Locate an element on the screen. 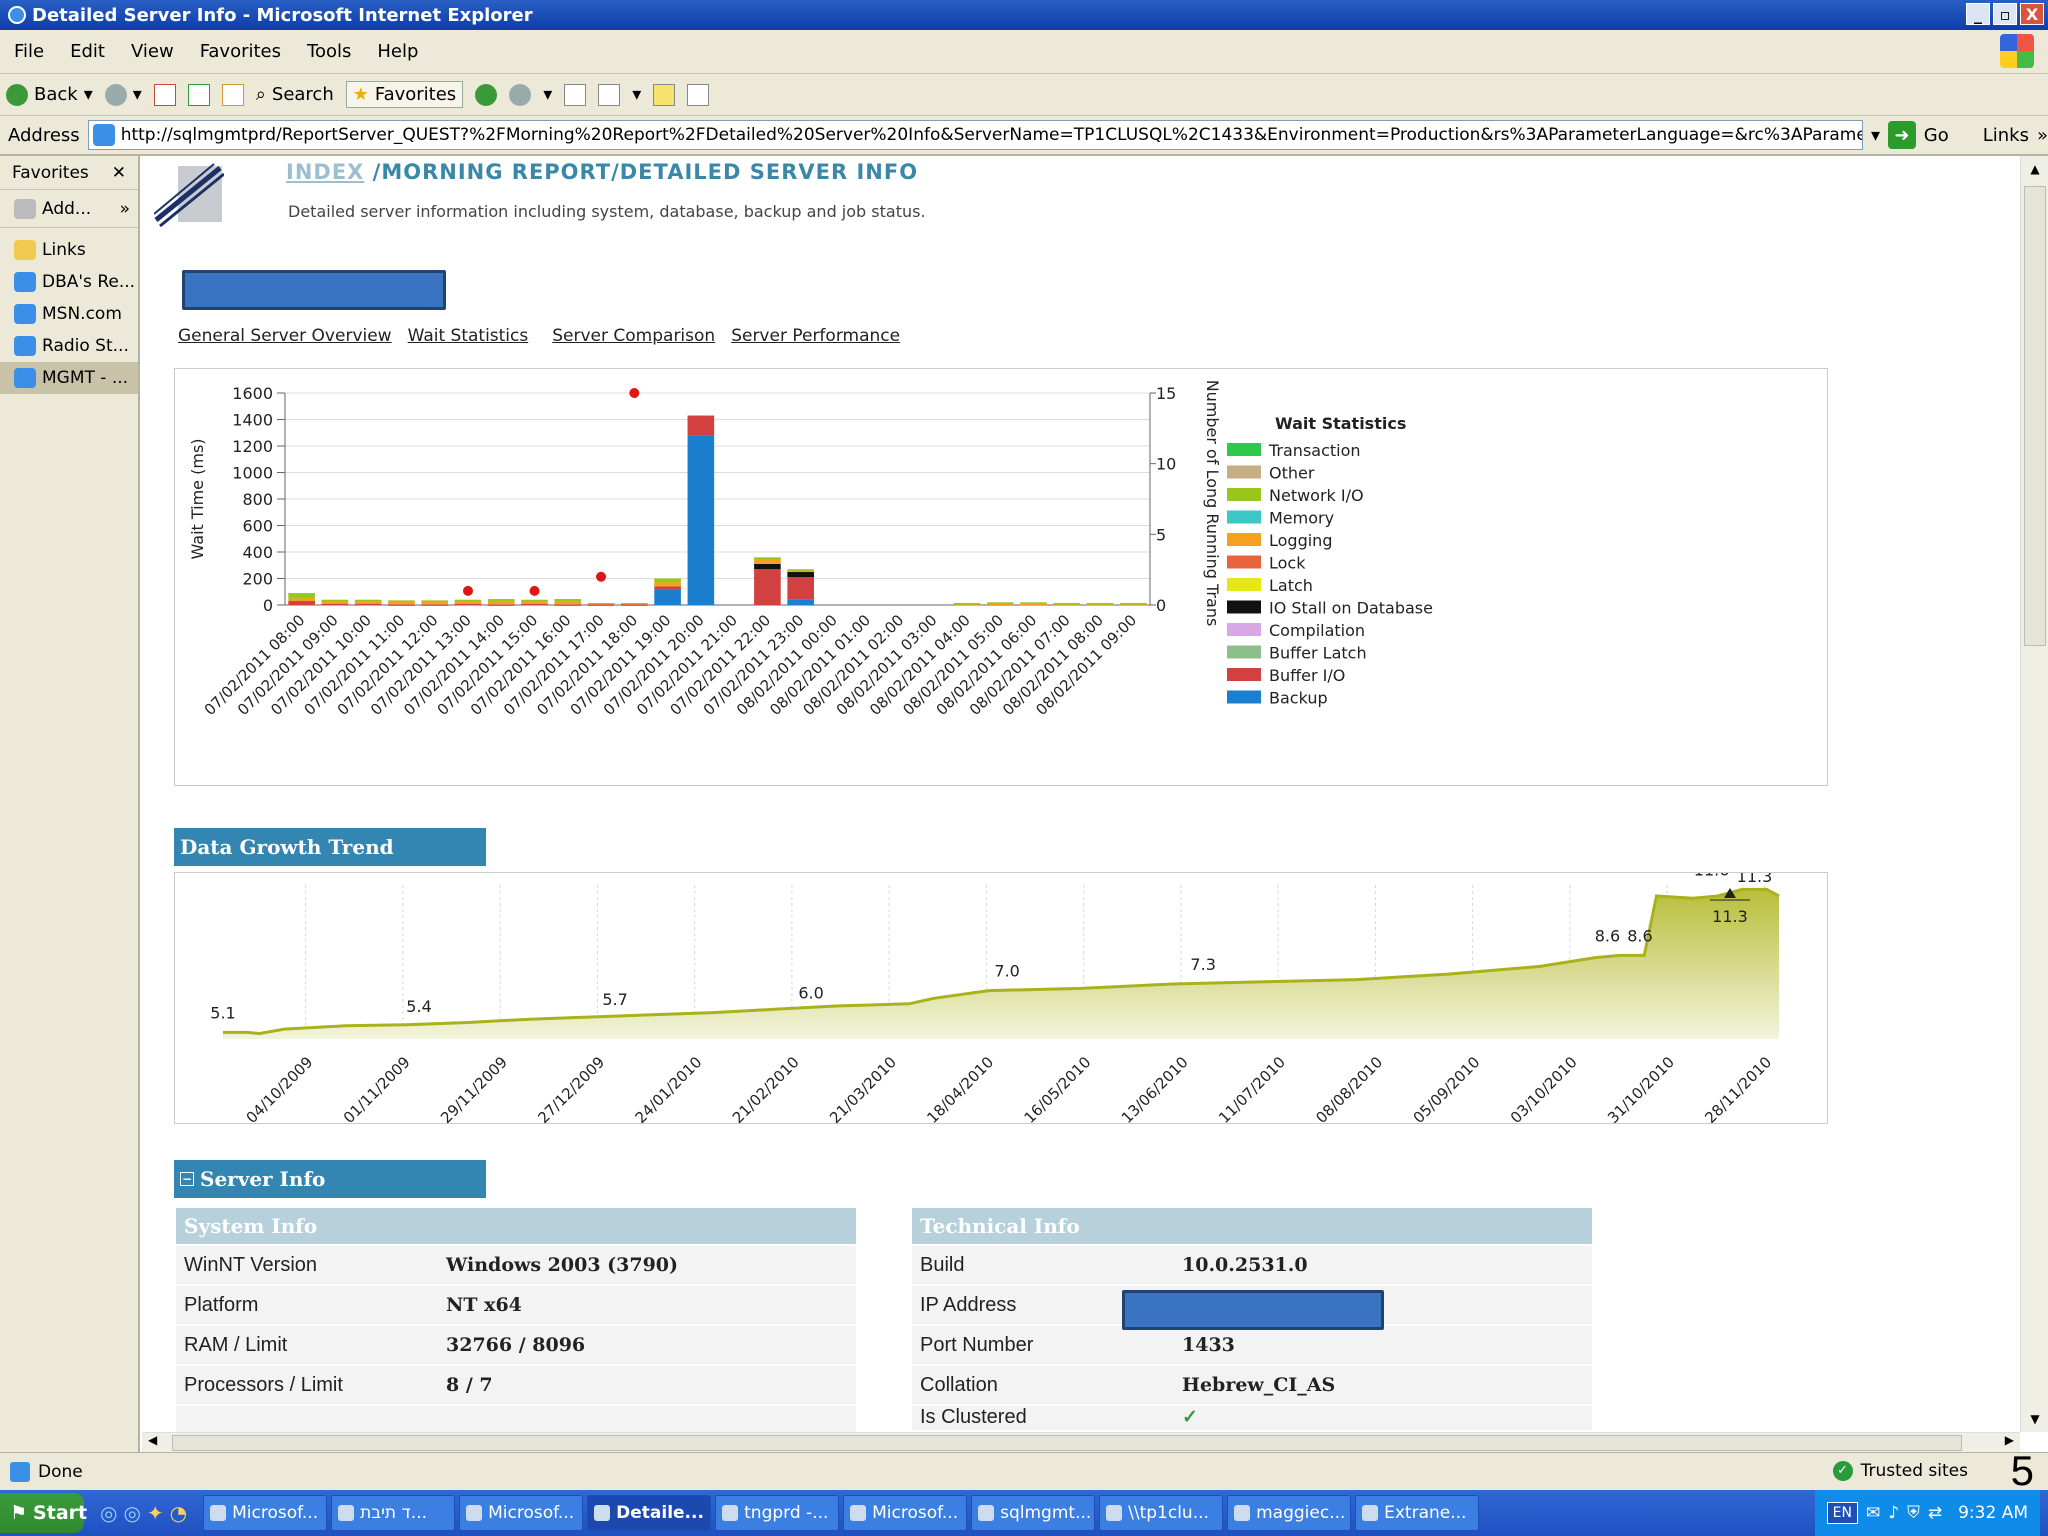  quicklaunch-ie2-icon: ◎ is located at coordinates (132, 1513).